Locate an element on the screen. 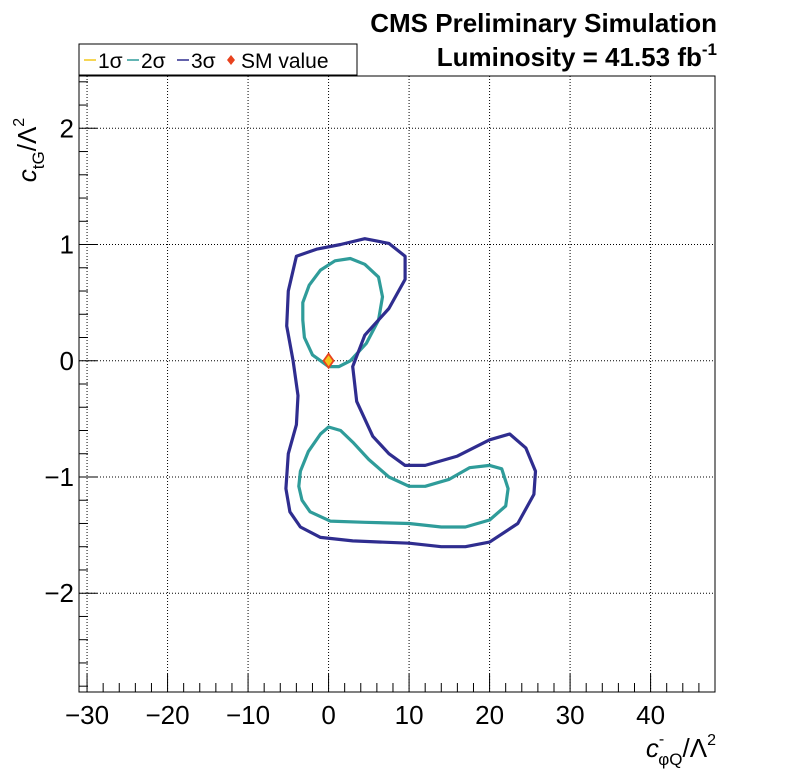 The height and width of the screenshot is (777, 796). legend-1sigma-label: 1σ is located at coordinates (110, 61).